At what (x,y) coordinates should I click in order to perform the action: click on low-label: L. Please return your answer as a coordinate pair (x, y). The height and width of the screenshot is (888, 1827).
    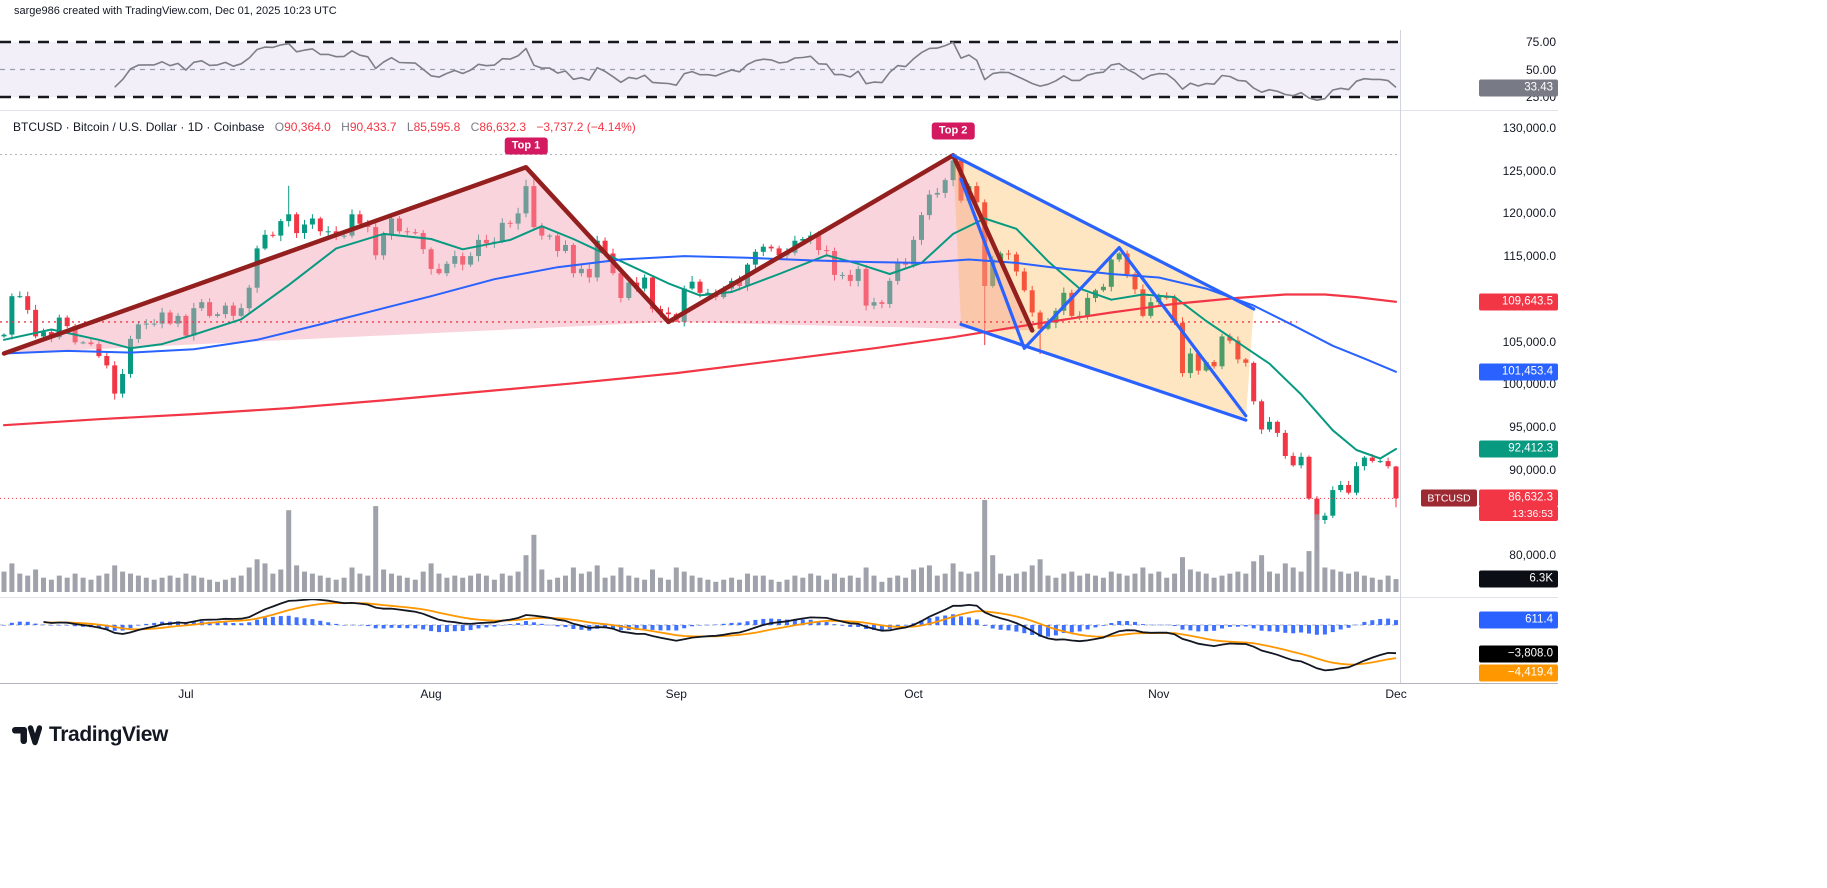
    Looking at the image, I should click on (410, 127).